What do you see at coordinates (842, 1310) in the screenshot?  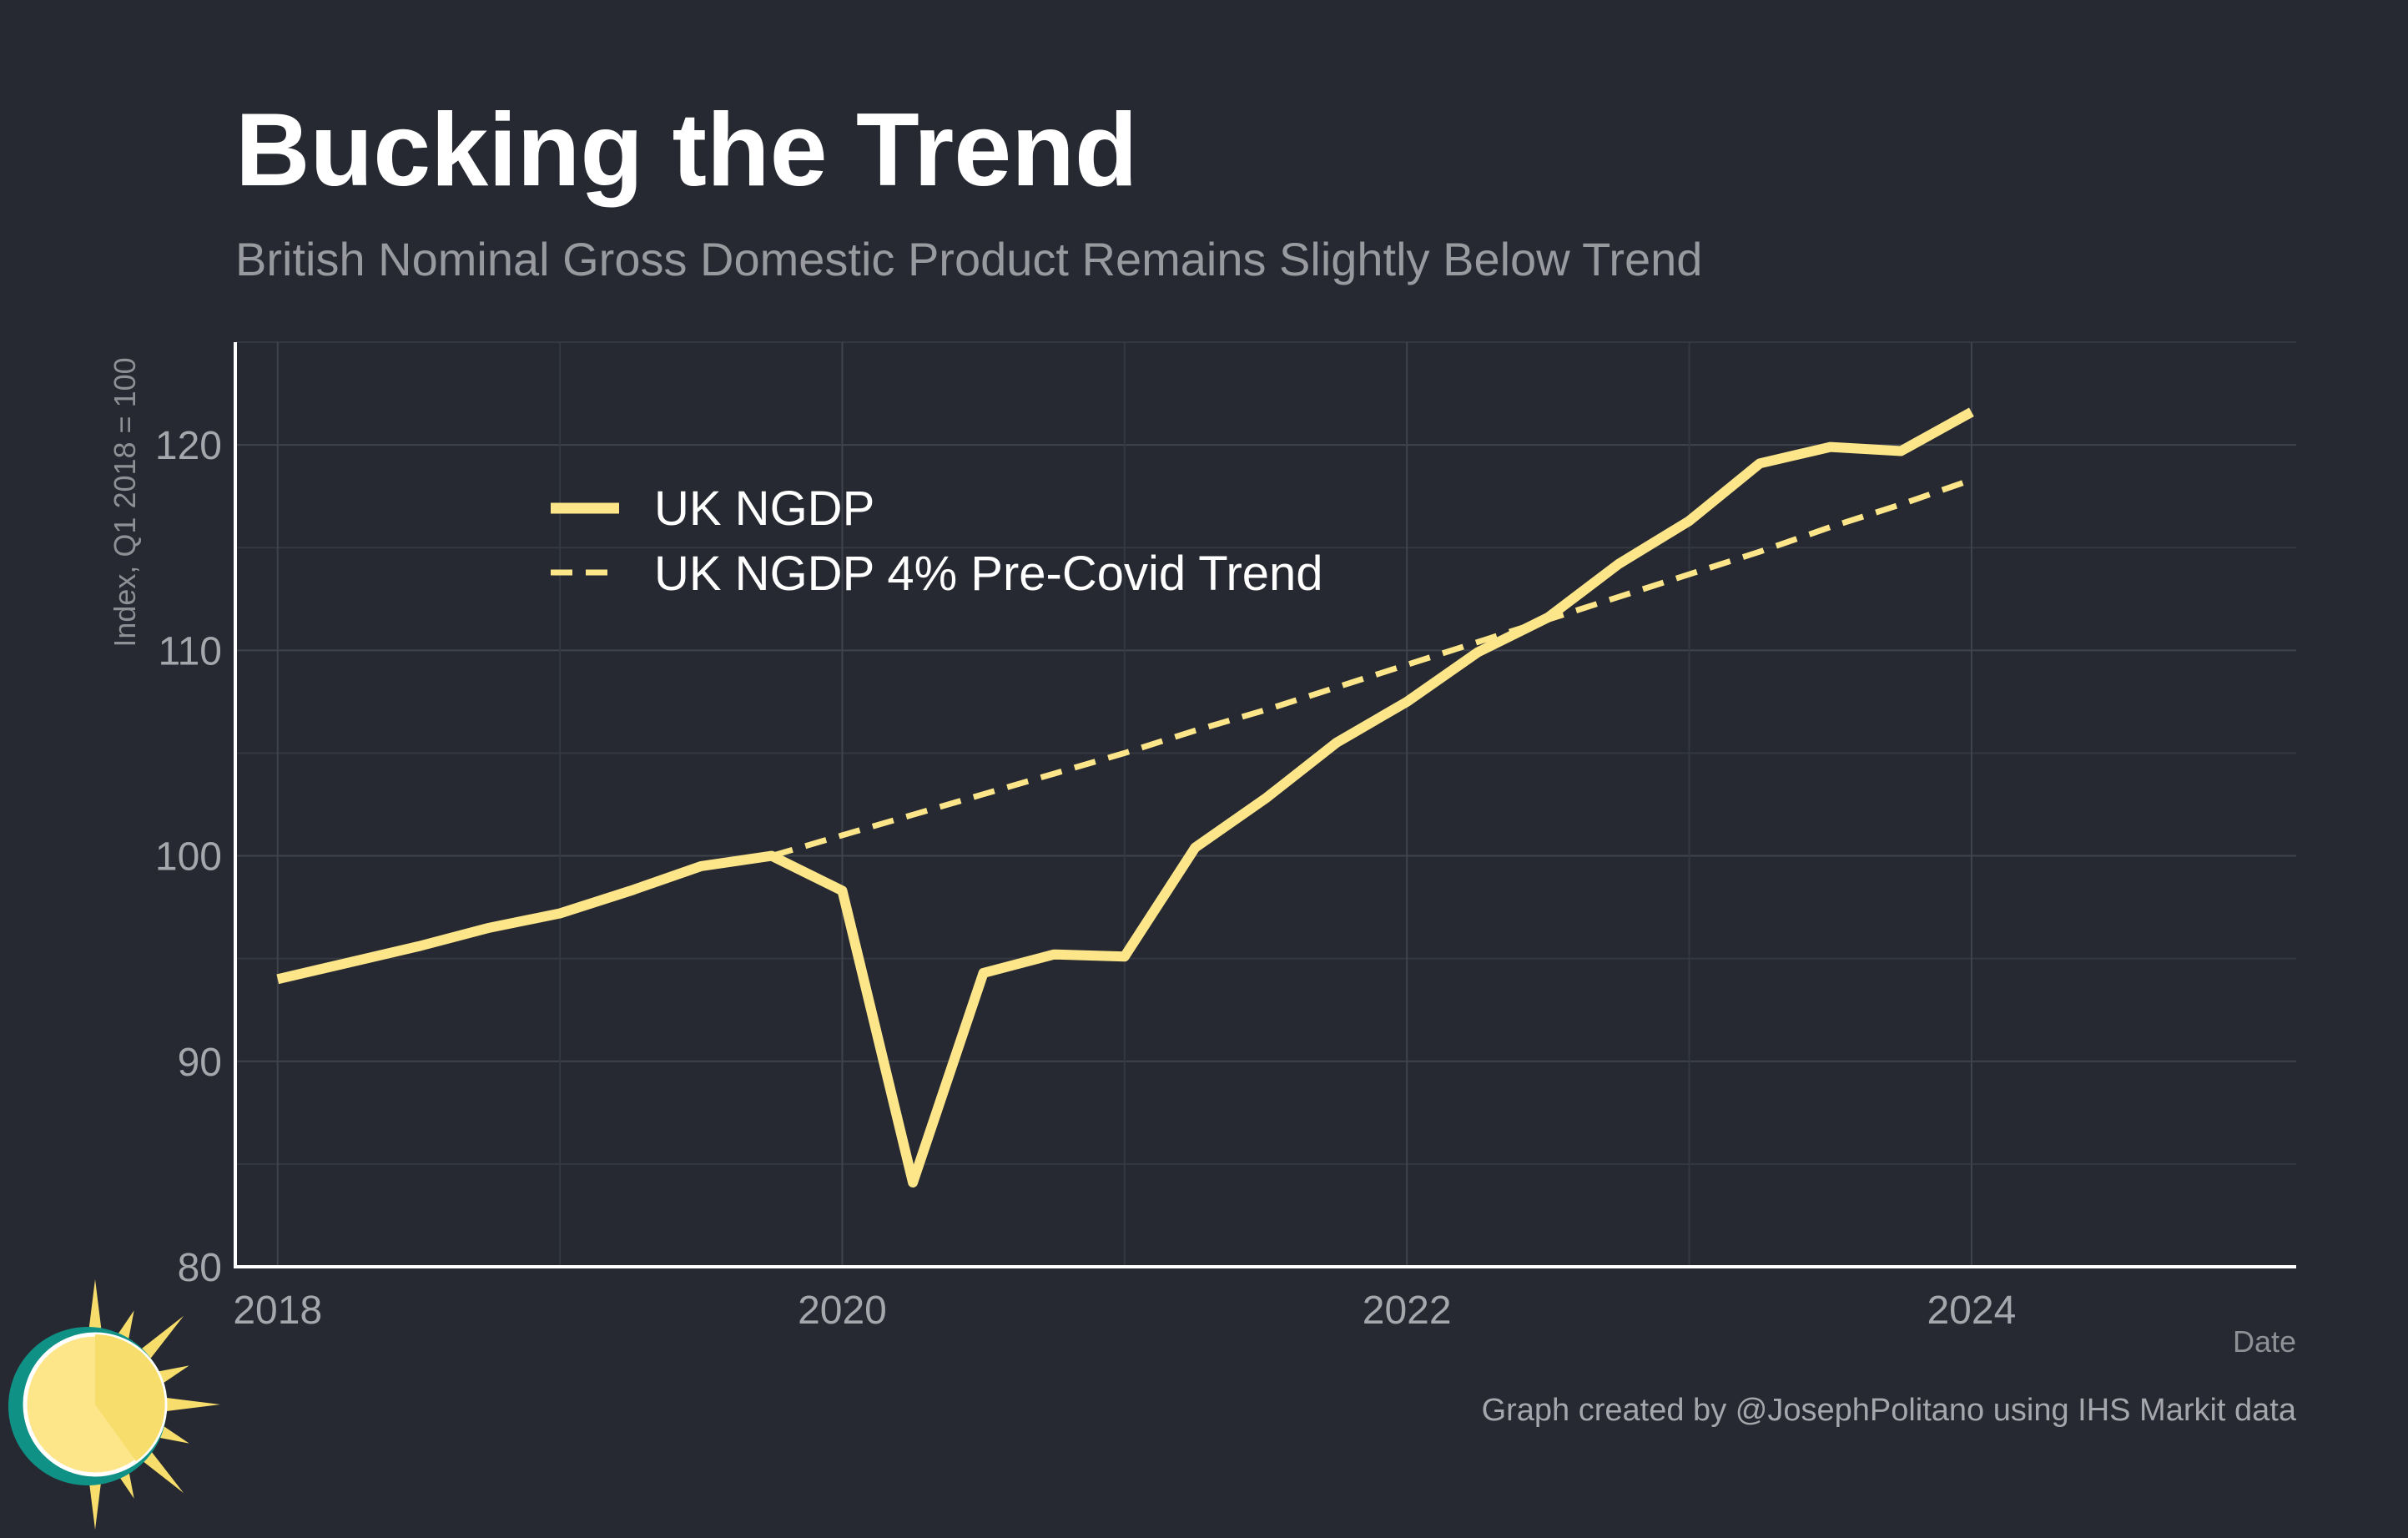 I see `x-tick-label: 2020` at bounding box center [842, 1310].